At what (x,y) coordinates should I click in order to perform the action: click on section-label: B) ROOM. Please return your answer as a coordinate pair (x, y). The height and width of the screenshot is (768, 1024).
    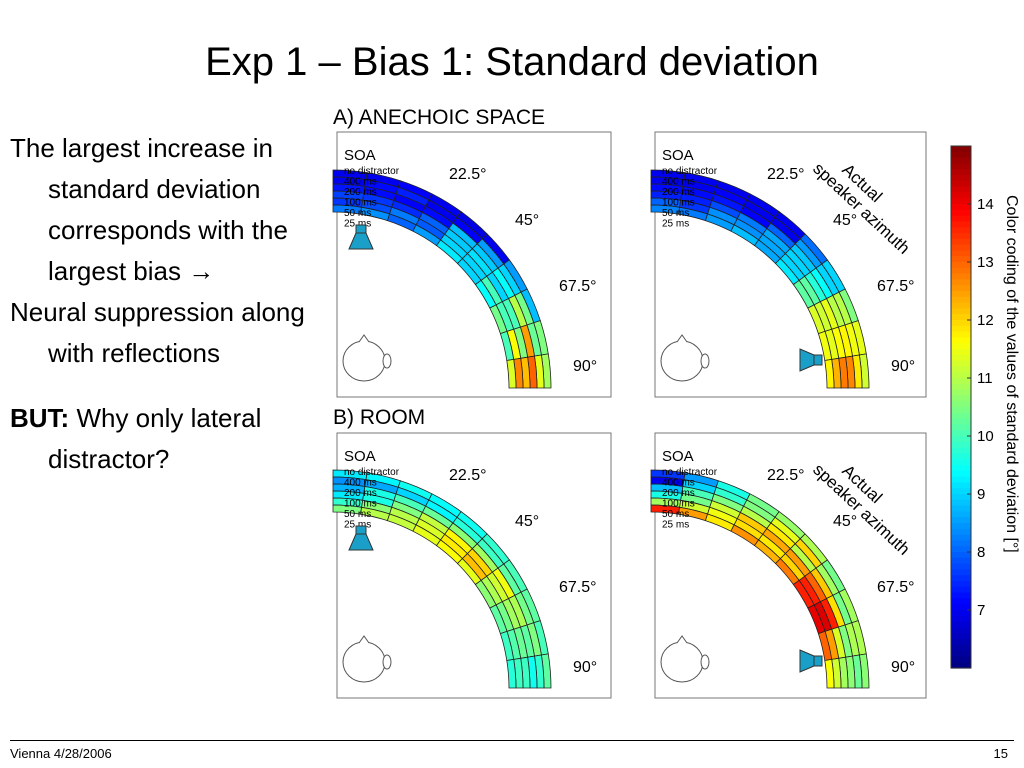
    Looking at the image, I should click on (379, 417).